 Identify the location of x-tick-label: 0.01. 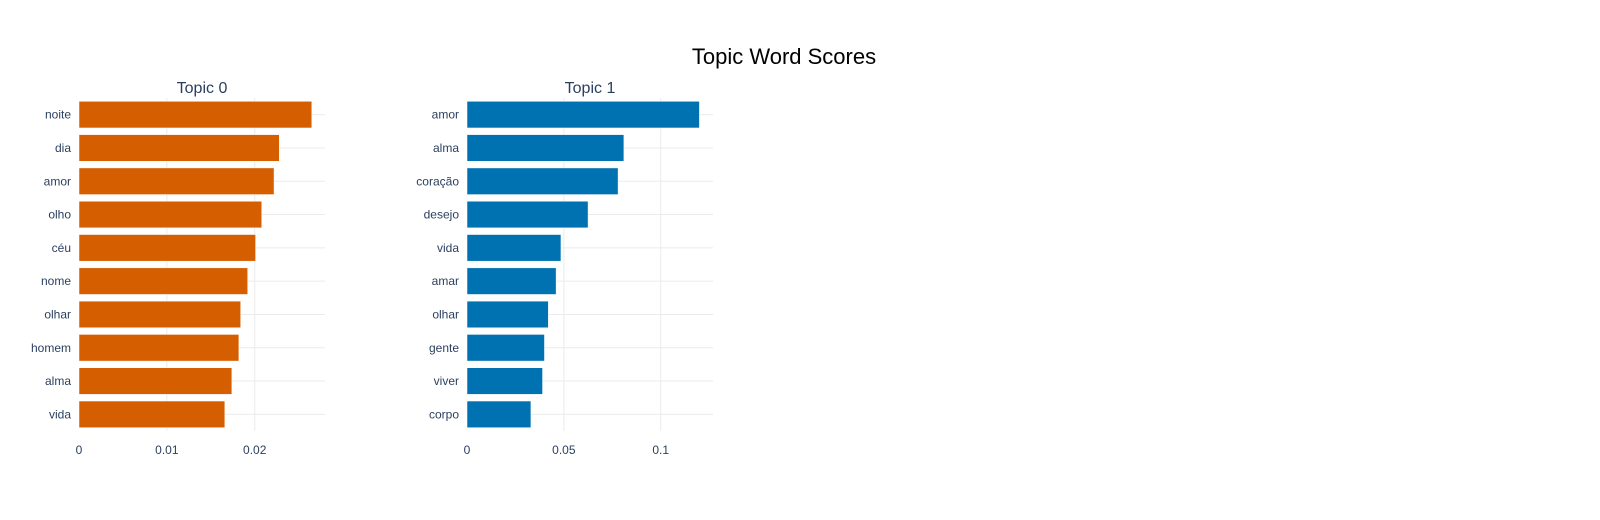
(167, 450).